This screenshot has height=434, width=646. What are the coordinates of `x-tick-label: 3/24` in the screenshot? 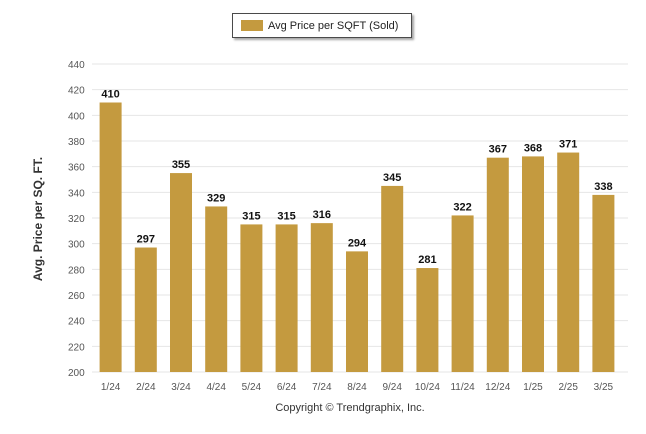 It's located at (181, 387).